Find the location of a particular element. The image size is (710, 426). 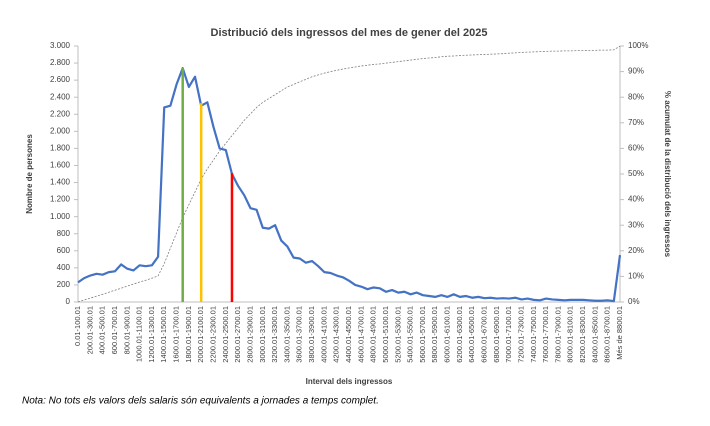

x-tick-label: 2400.01-2500.01 is located at coordinates (225, 334).